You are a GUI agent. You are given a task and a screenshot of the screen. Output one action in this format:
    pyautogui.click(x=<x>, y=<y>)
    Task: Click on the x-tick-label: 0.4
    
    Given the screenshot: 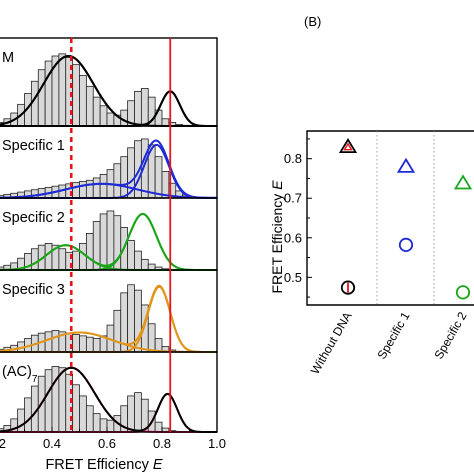 What is the action you would take?
    pyautogui.click(x=52, y=443)
    